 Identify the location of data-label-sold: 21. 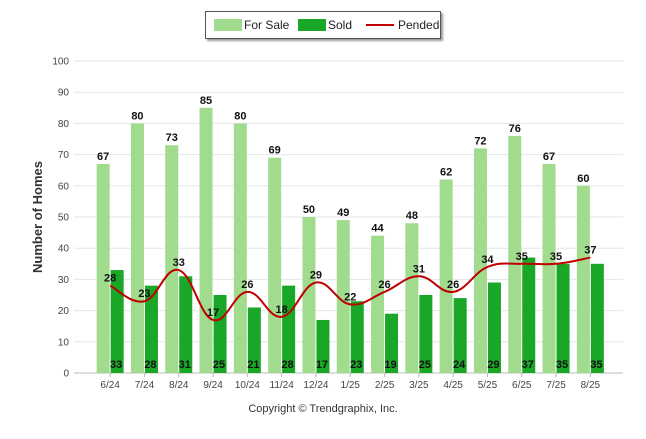
(253, 365).